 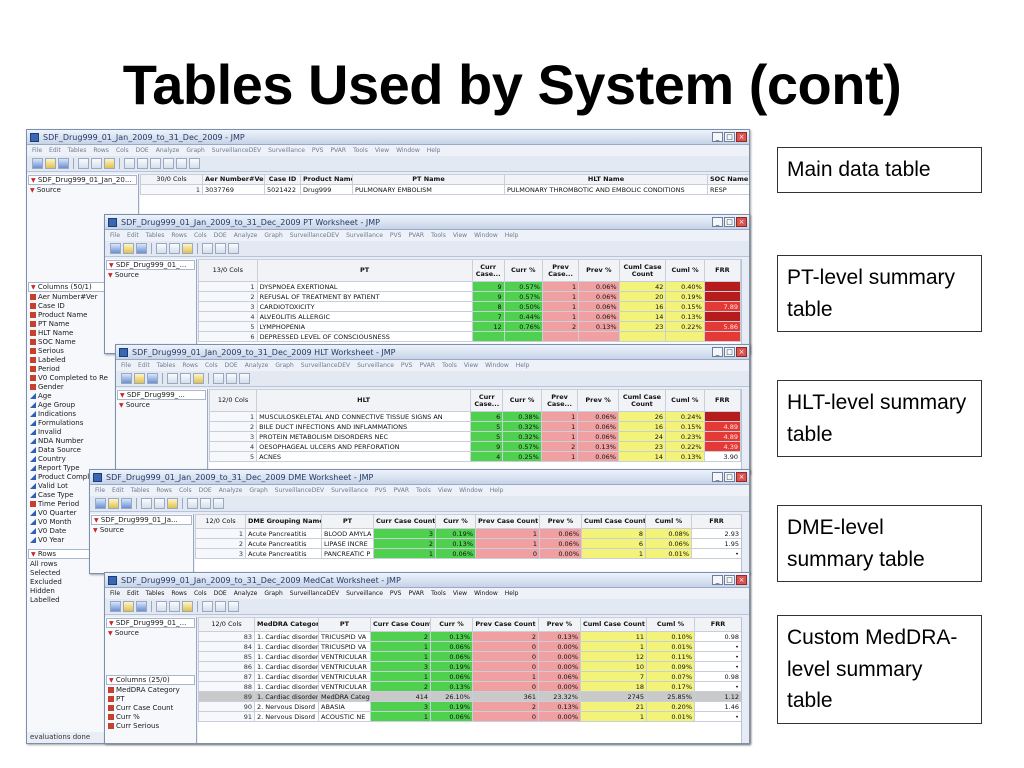 What do you see at coordinates (326, 179) in the screenshot?
I see `col-header-product: Product Name` at bounding box center [326, 179].